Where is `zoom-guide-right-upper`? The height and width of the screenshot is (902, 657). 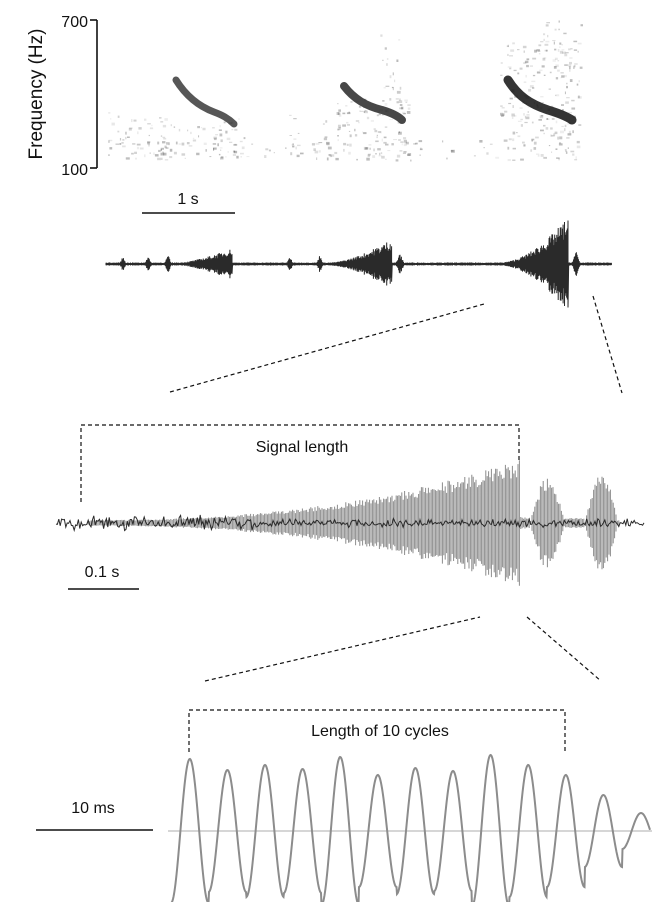 zoom-guide-right-upper is located at coordinates (607, 344).